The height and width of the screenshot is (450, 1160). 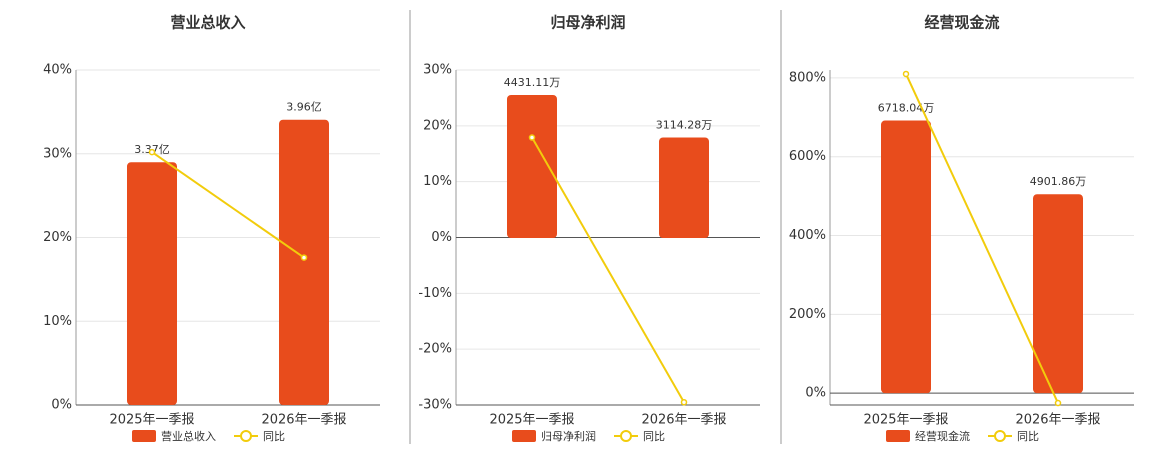 I want to click on y-tick-label: 40%, so click(x=57, y=70).